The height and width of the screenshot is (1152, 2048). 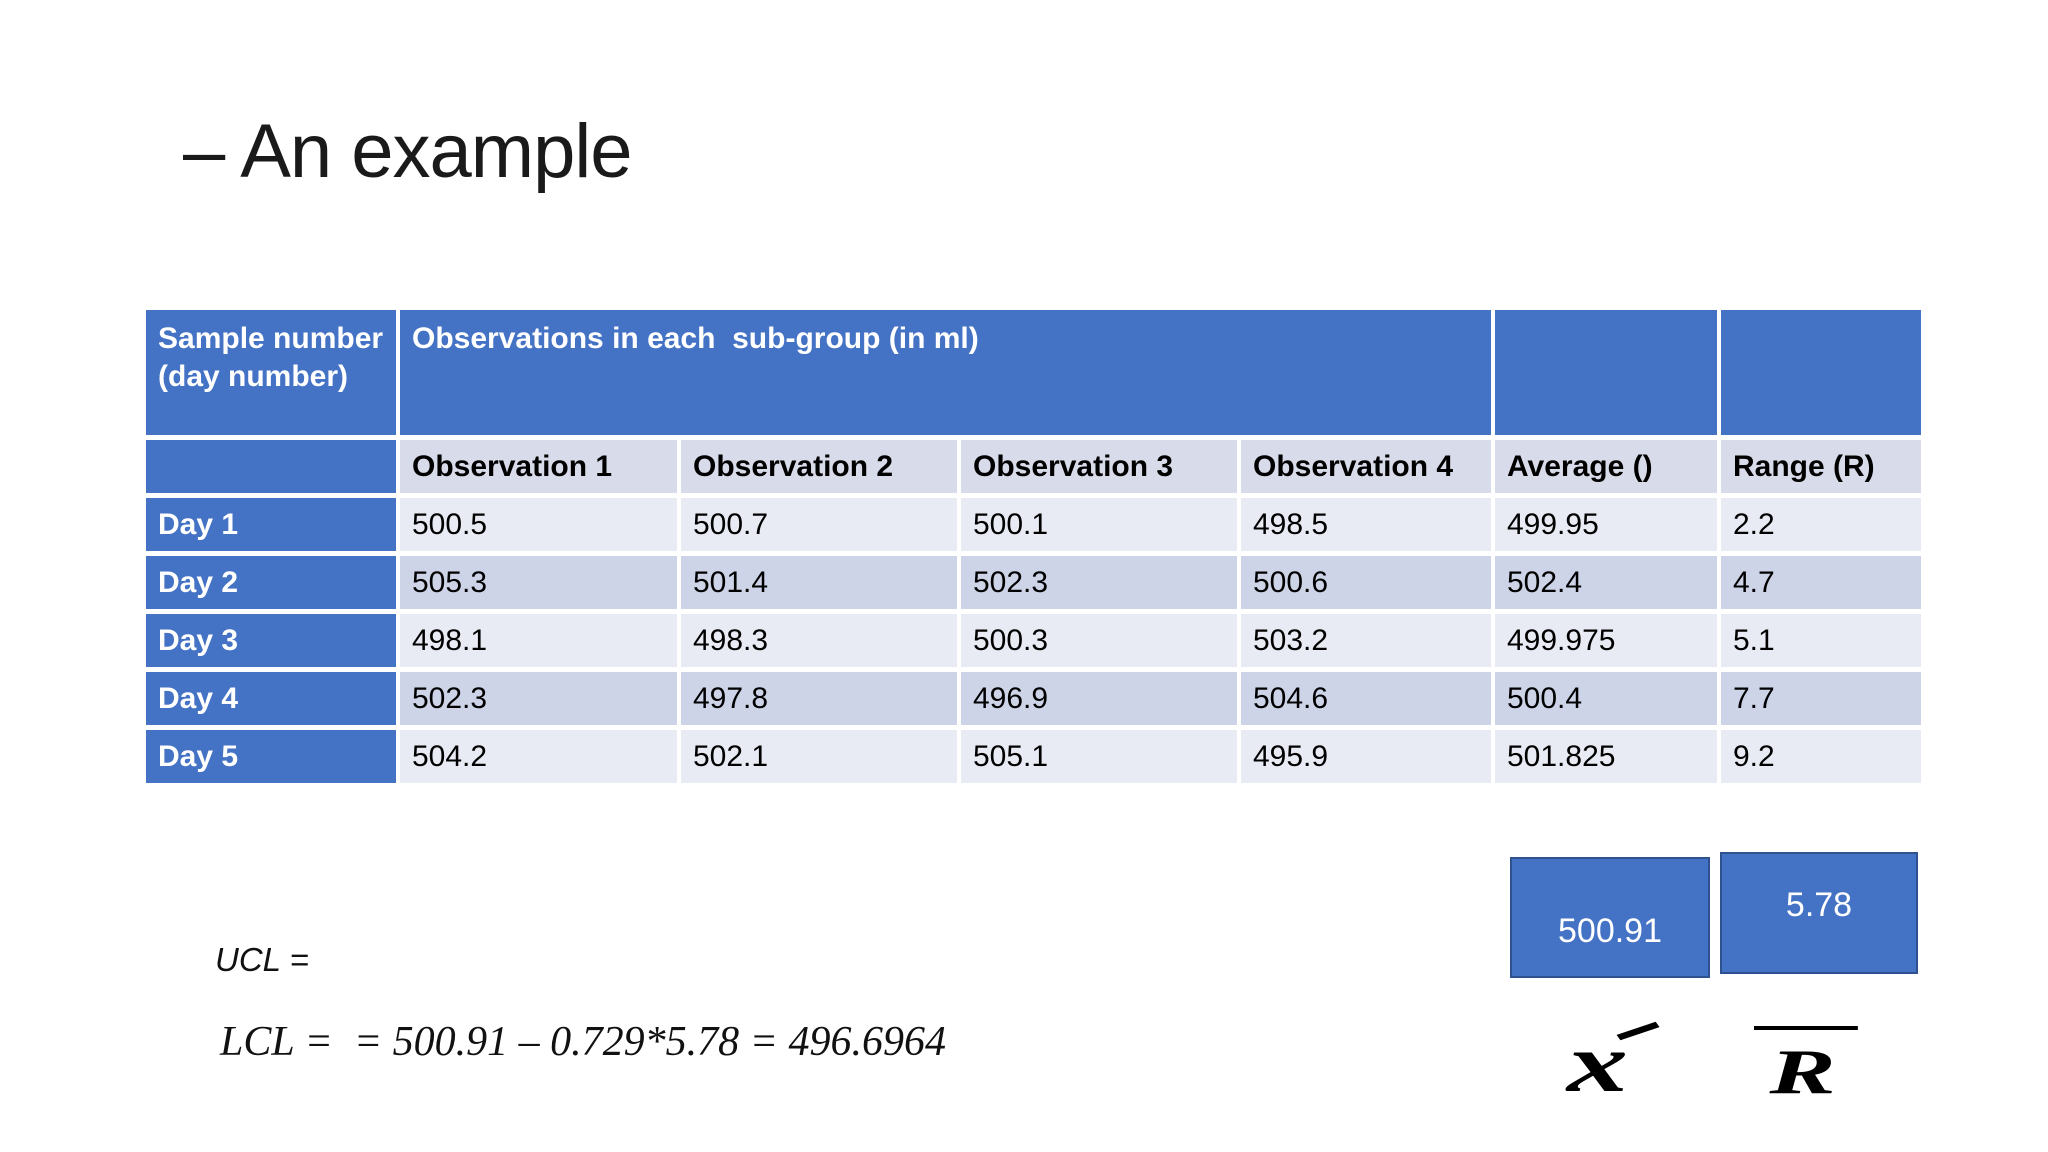 I want to click on table-row: Day 2 505.3 501.4 502.3 500.6 502.4 4.7, so click(x=1033, y=582).